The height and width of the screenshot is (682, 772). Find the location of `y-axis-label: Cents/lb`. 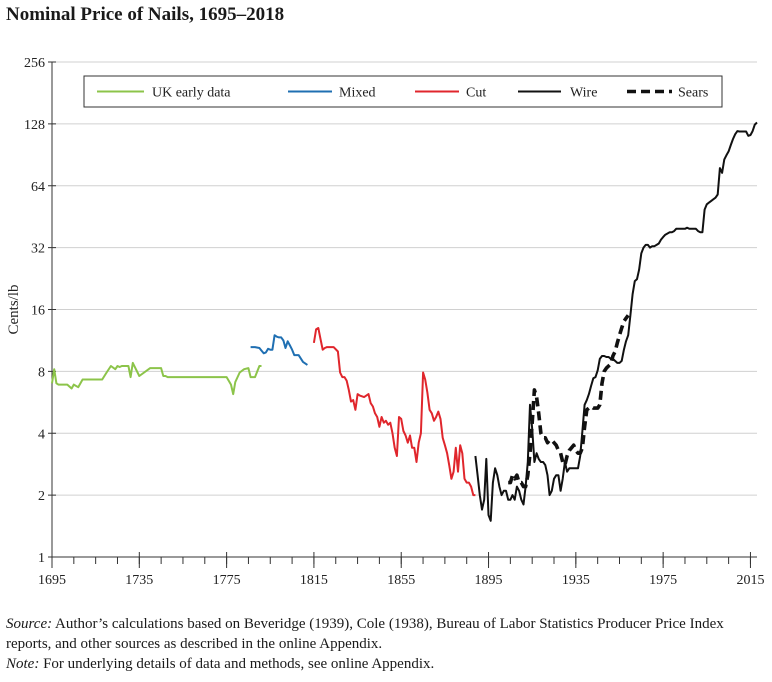

y-axis-label: Cents/lb is located at coordinates (14, 309).